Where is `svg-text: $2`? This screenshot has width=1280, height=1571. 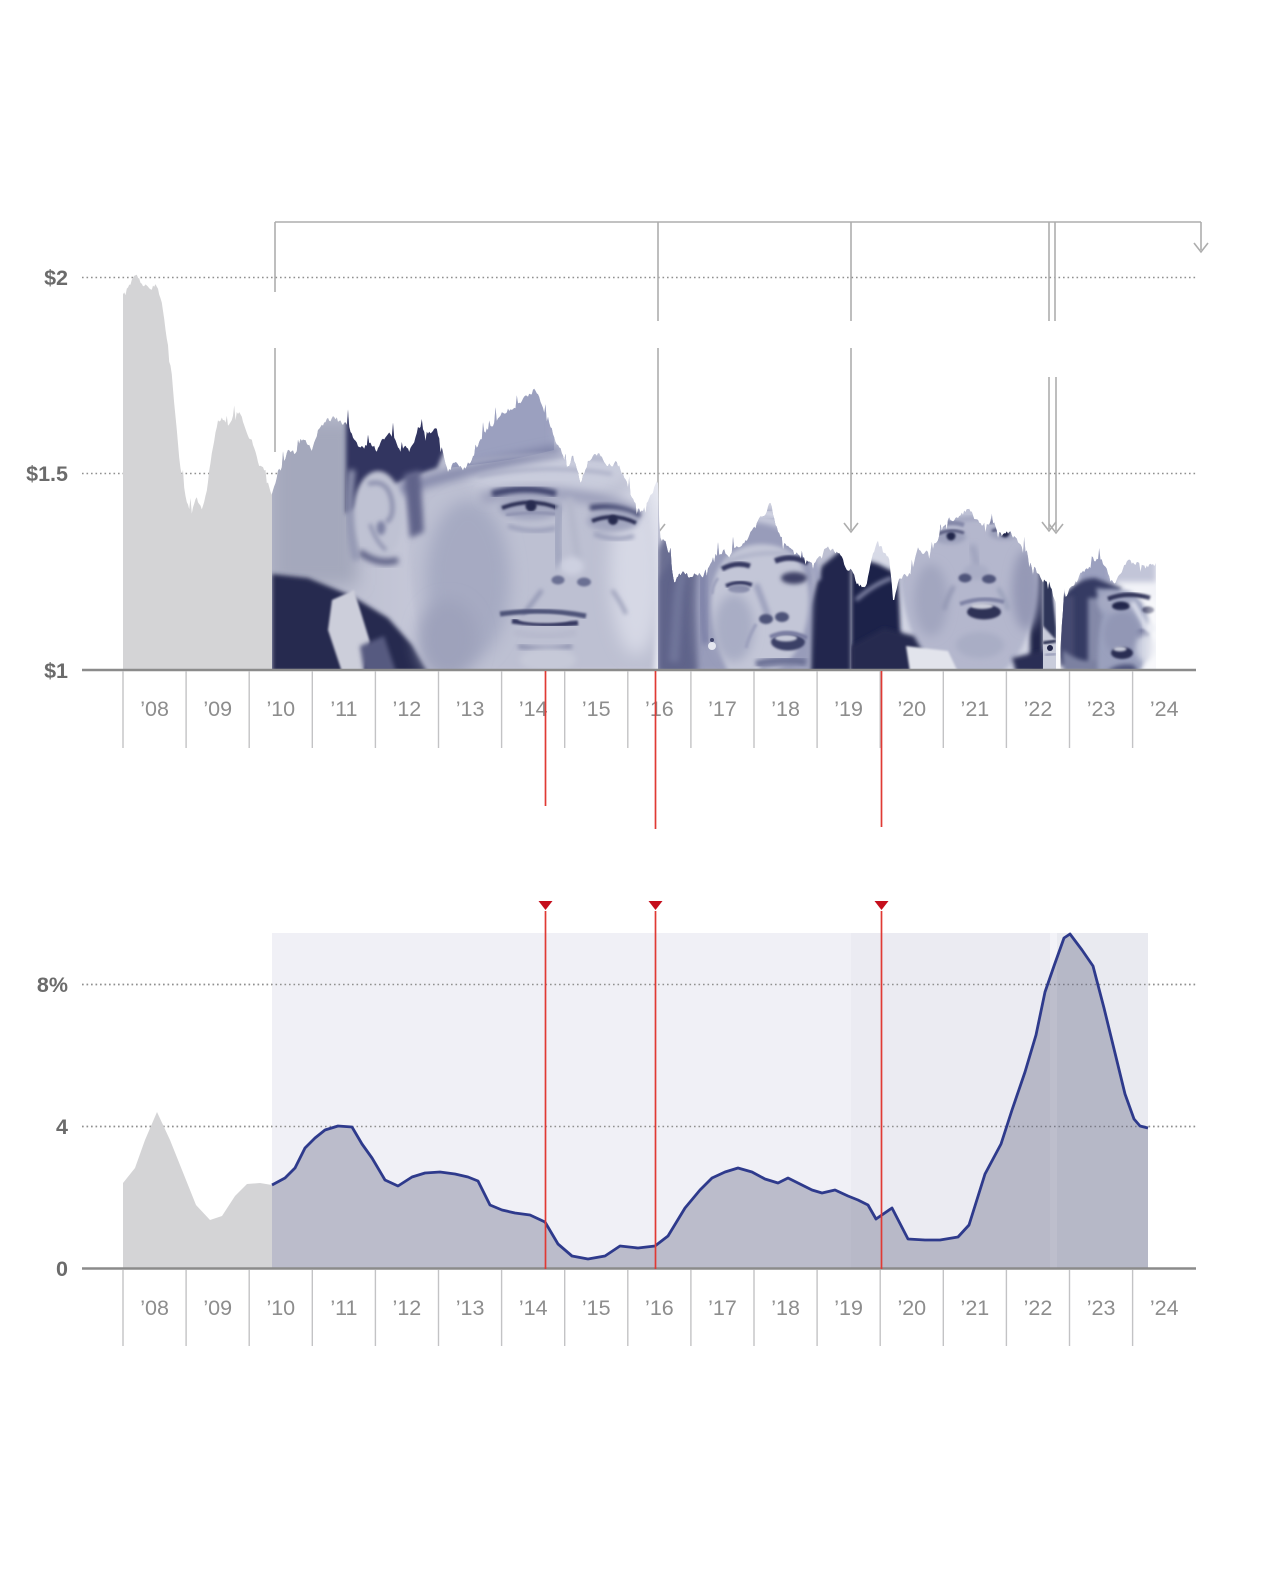 svg-text: $2 is located at coordinates (56, 278).